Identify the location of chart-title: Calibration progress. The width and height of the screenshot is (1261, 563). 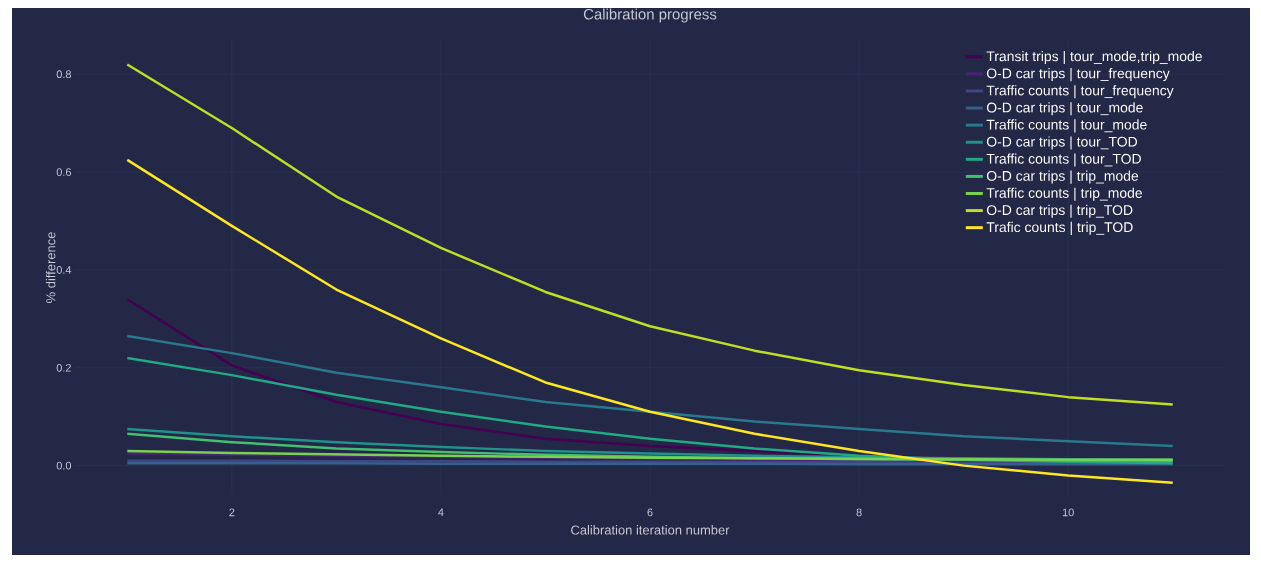
(650, 15).